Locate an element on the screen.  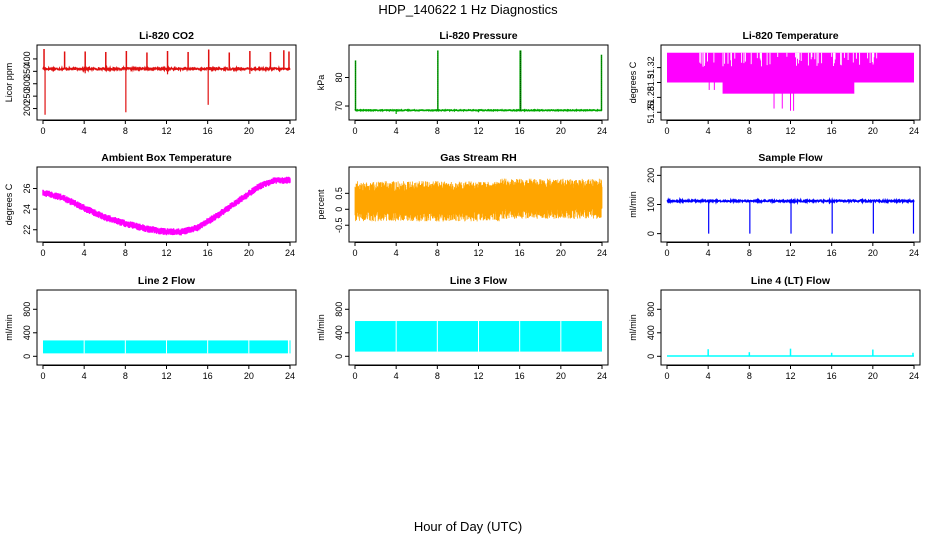
y-axis-label: Licor ppm is located at coordinates (9, 83).